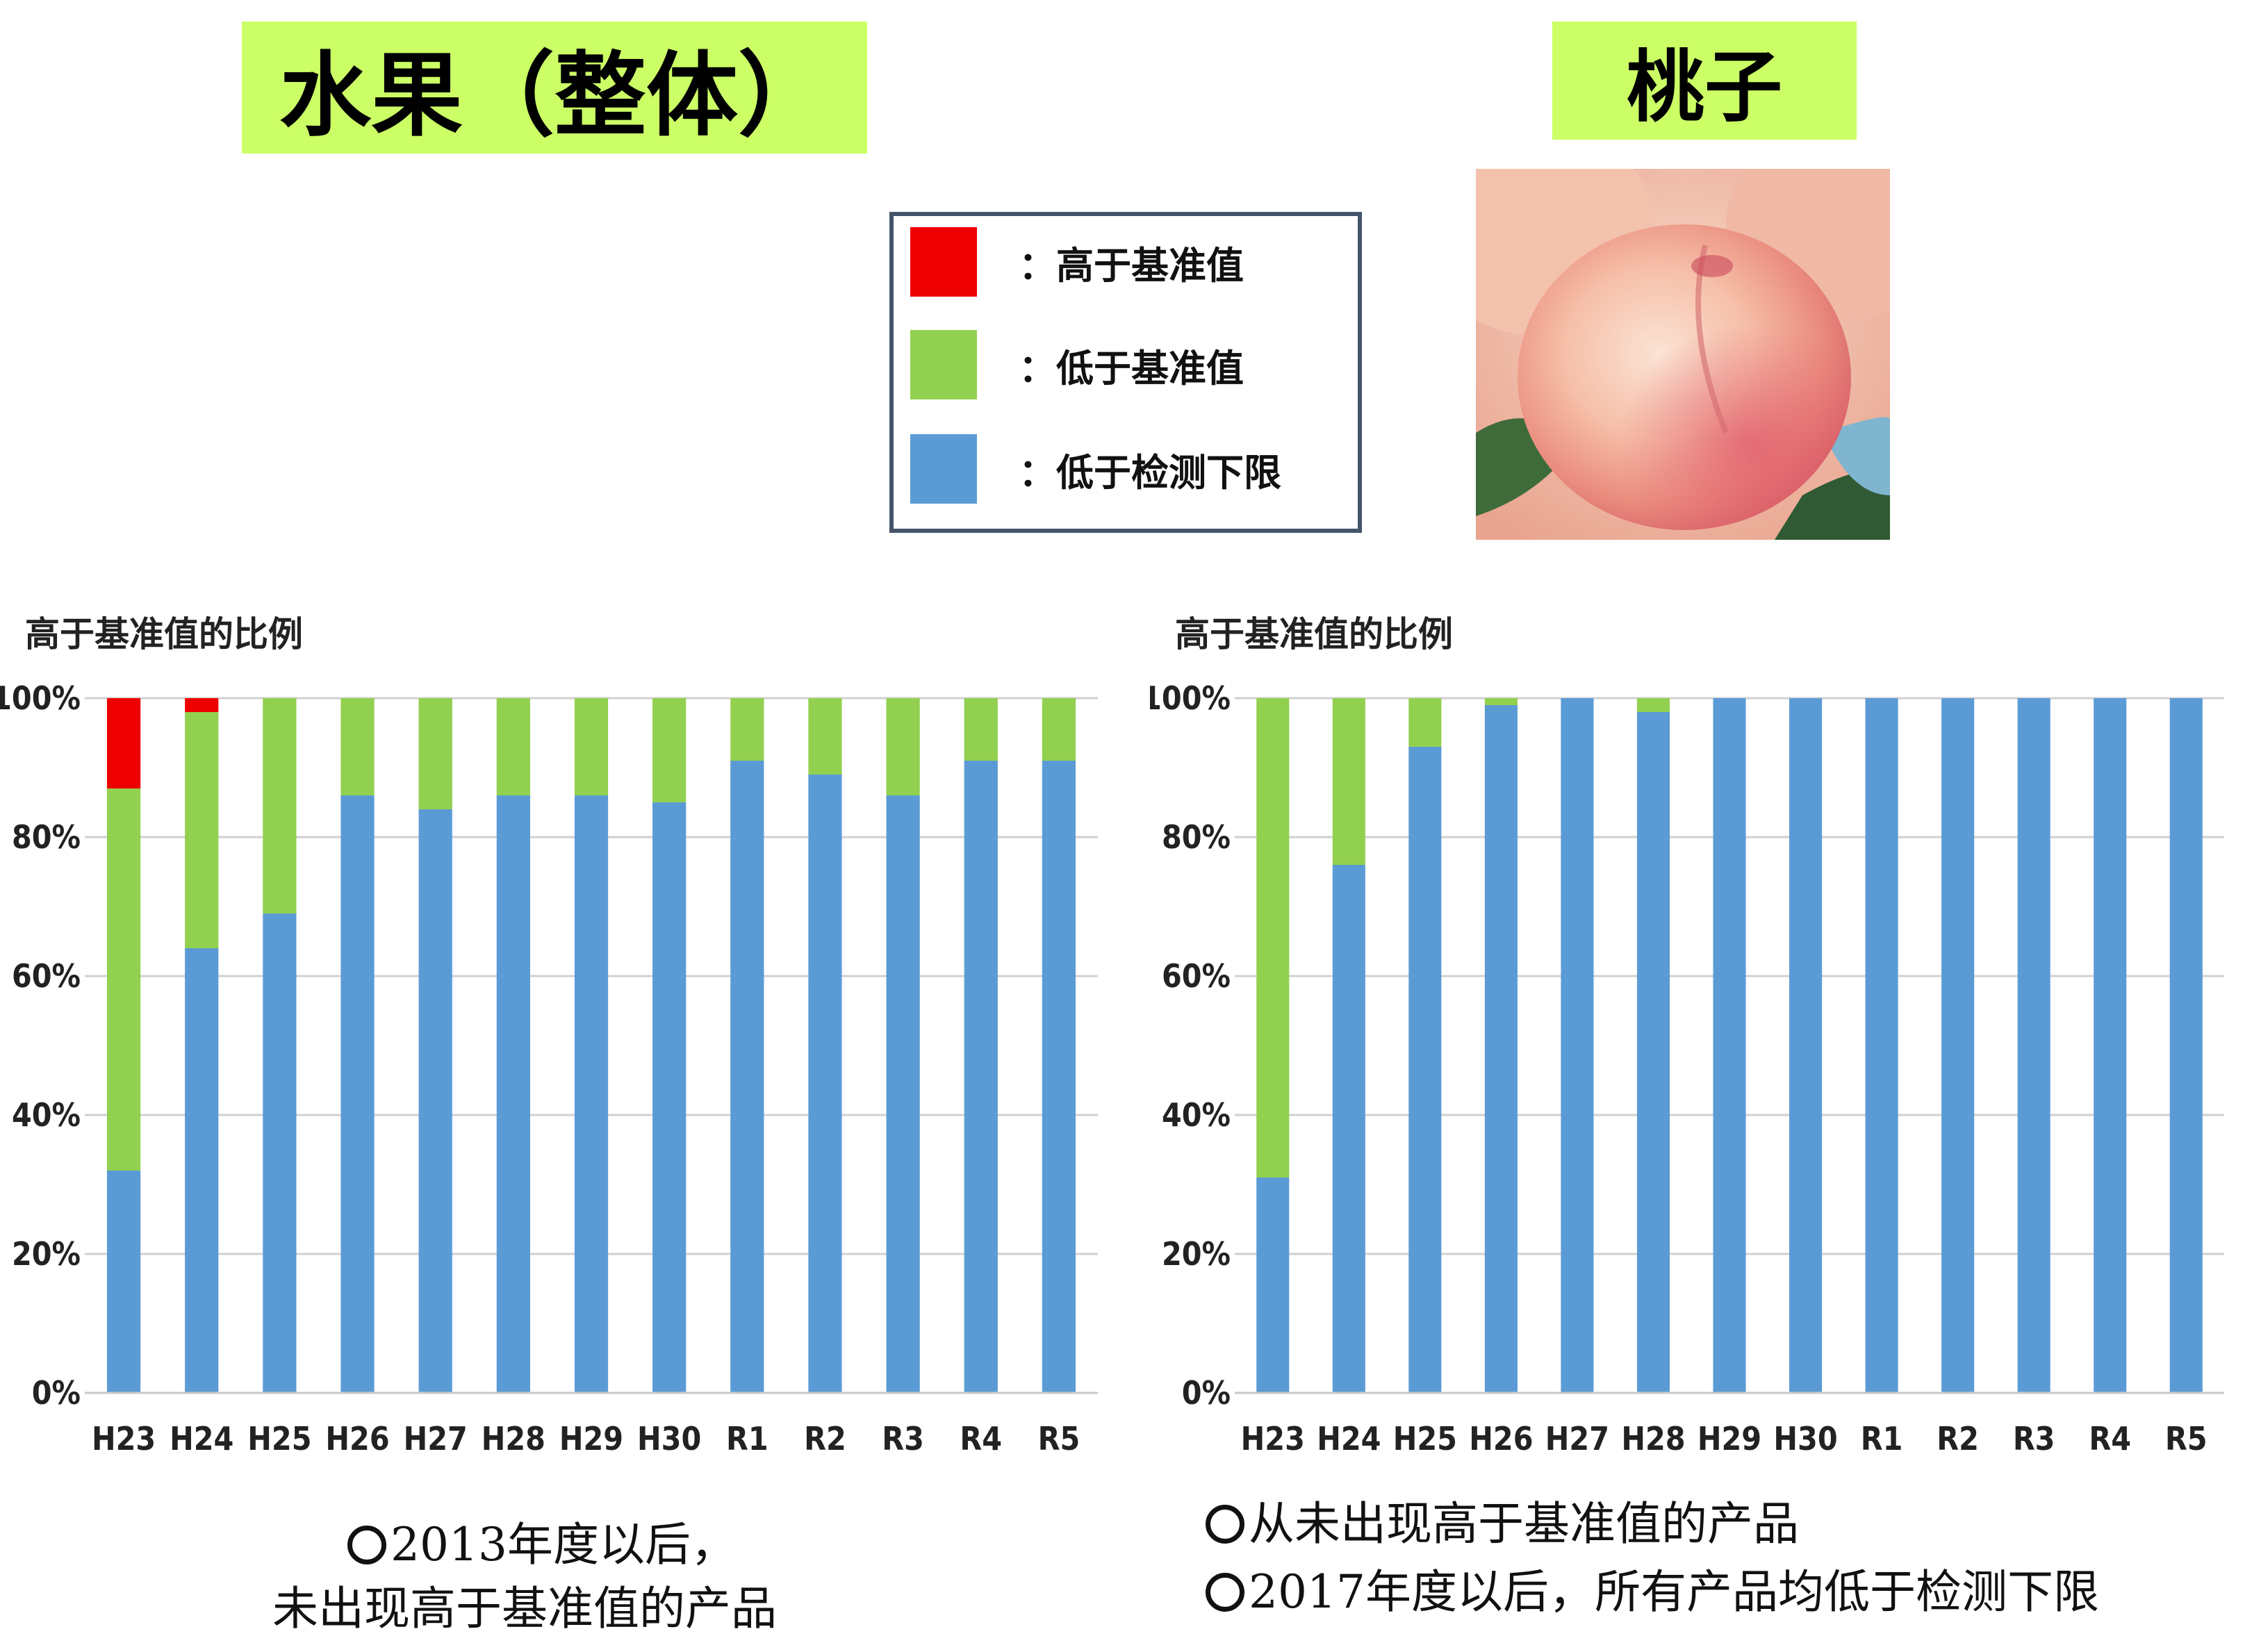 The image size is (2252, 1652). What do you see at coordinates (591, 1094) in the screenshot?
I see `left-chart-bar-H29-s0` at bounding box center [591, 1094].